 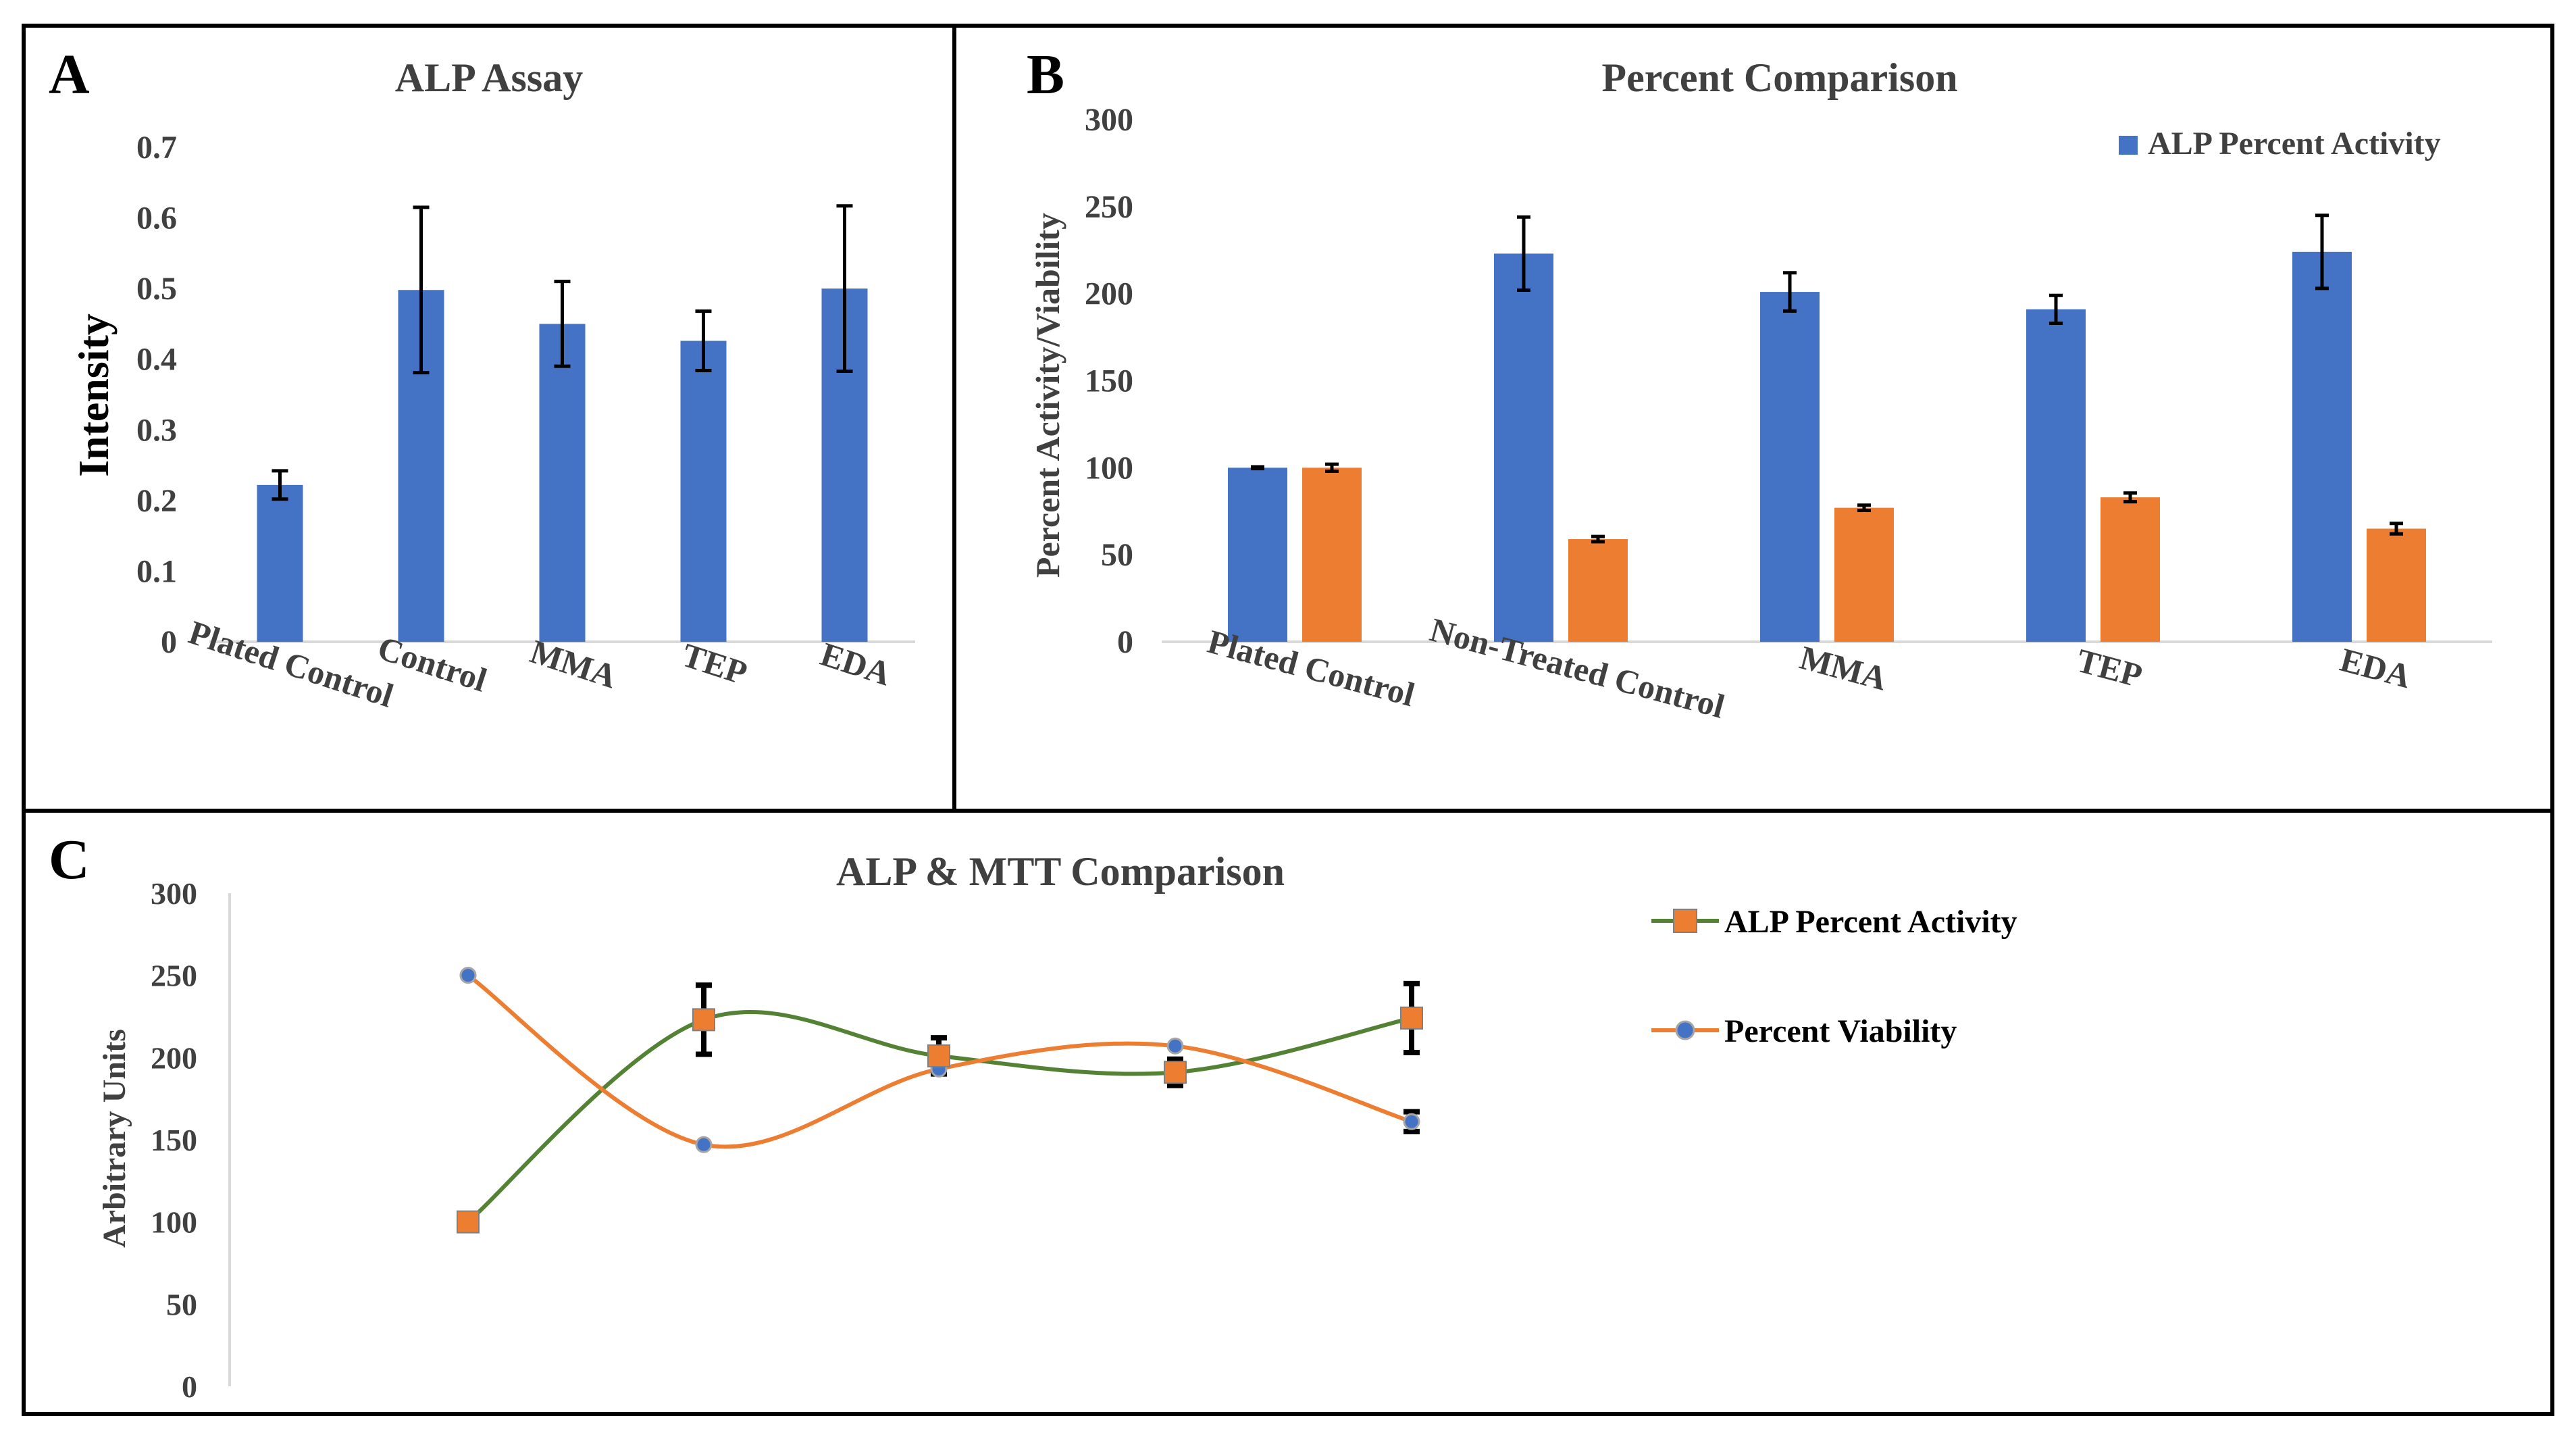 What do you see at coordinates (1685, 1030) in the screenshot?
I see `chart-c-legend-marker-viability` at bounding box center [1685, 1030].